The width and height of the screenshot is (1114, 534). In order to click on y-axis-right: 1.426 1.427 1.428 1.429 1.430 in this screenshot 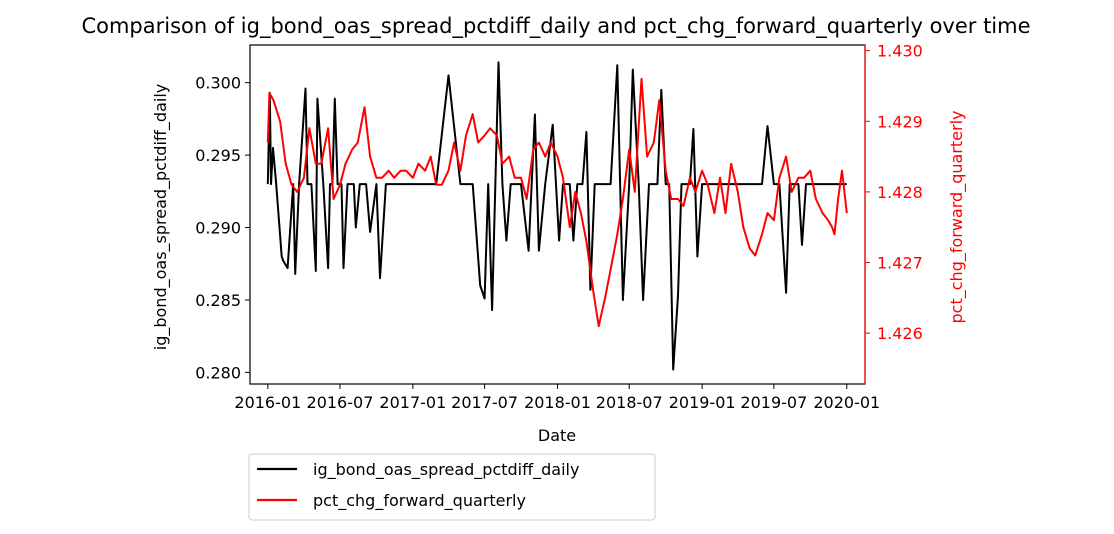, I will do `click(893, 213)`.